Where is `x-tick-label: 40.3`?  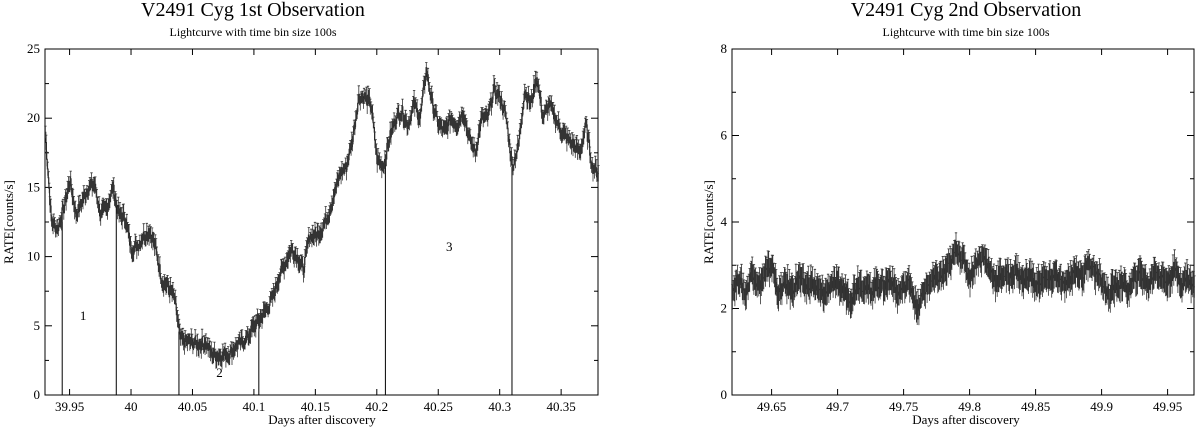
x-tick-label: 40.3 is located at coordinates (499, 406).